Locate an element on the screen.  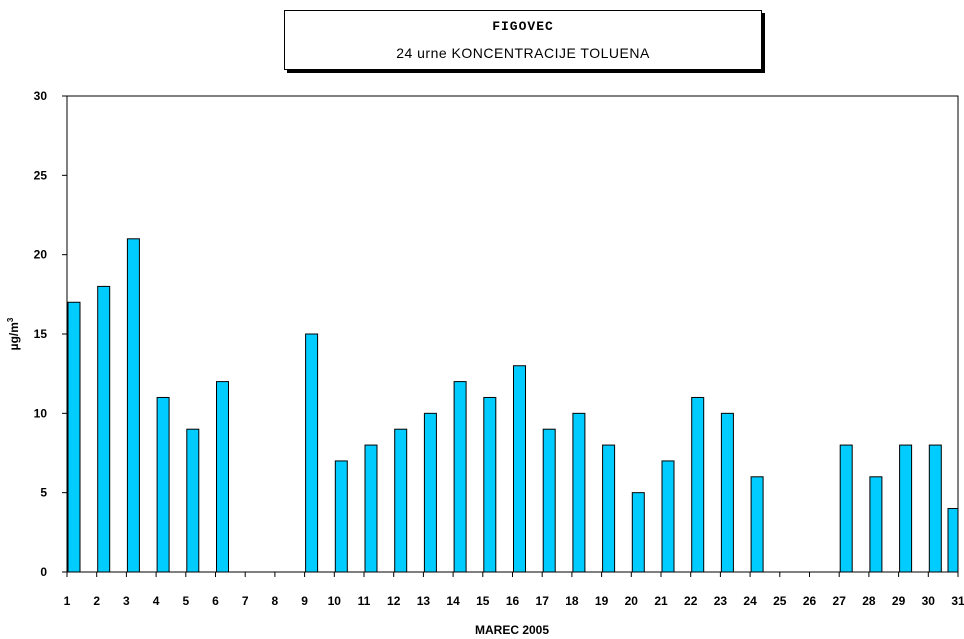
x-axis-label: MAREC 2005 is located at coordinates (512, 630).